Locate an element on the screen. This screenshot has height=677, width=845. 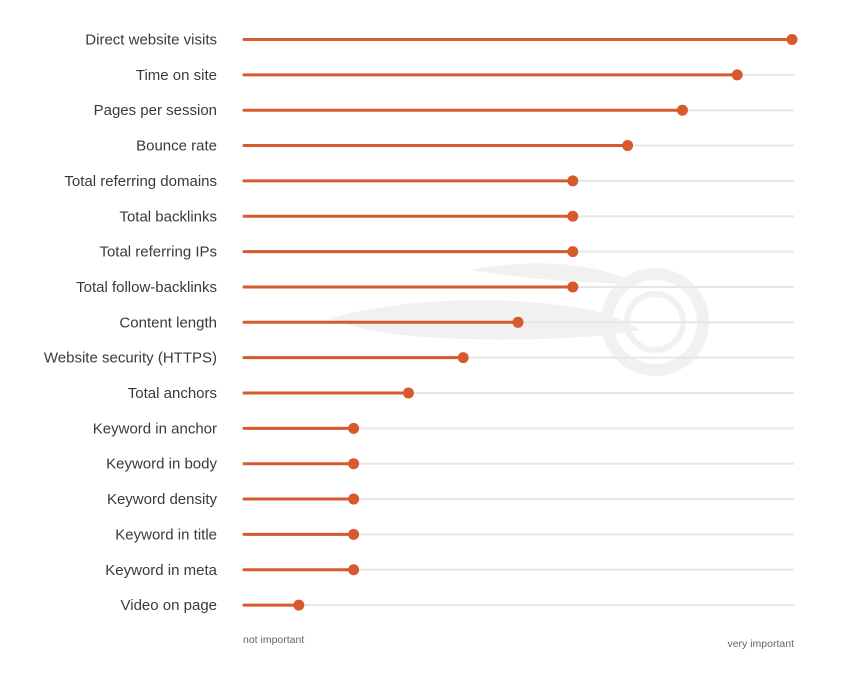
watermark-flame-top is located at coordinates (555, 274).